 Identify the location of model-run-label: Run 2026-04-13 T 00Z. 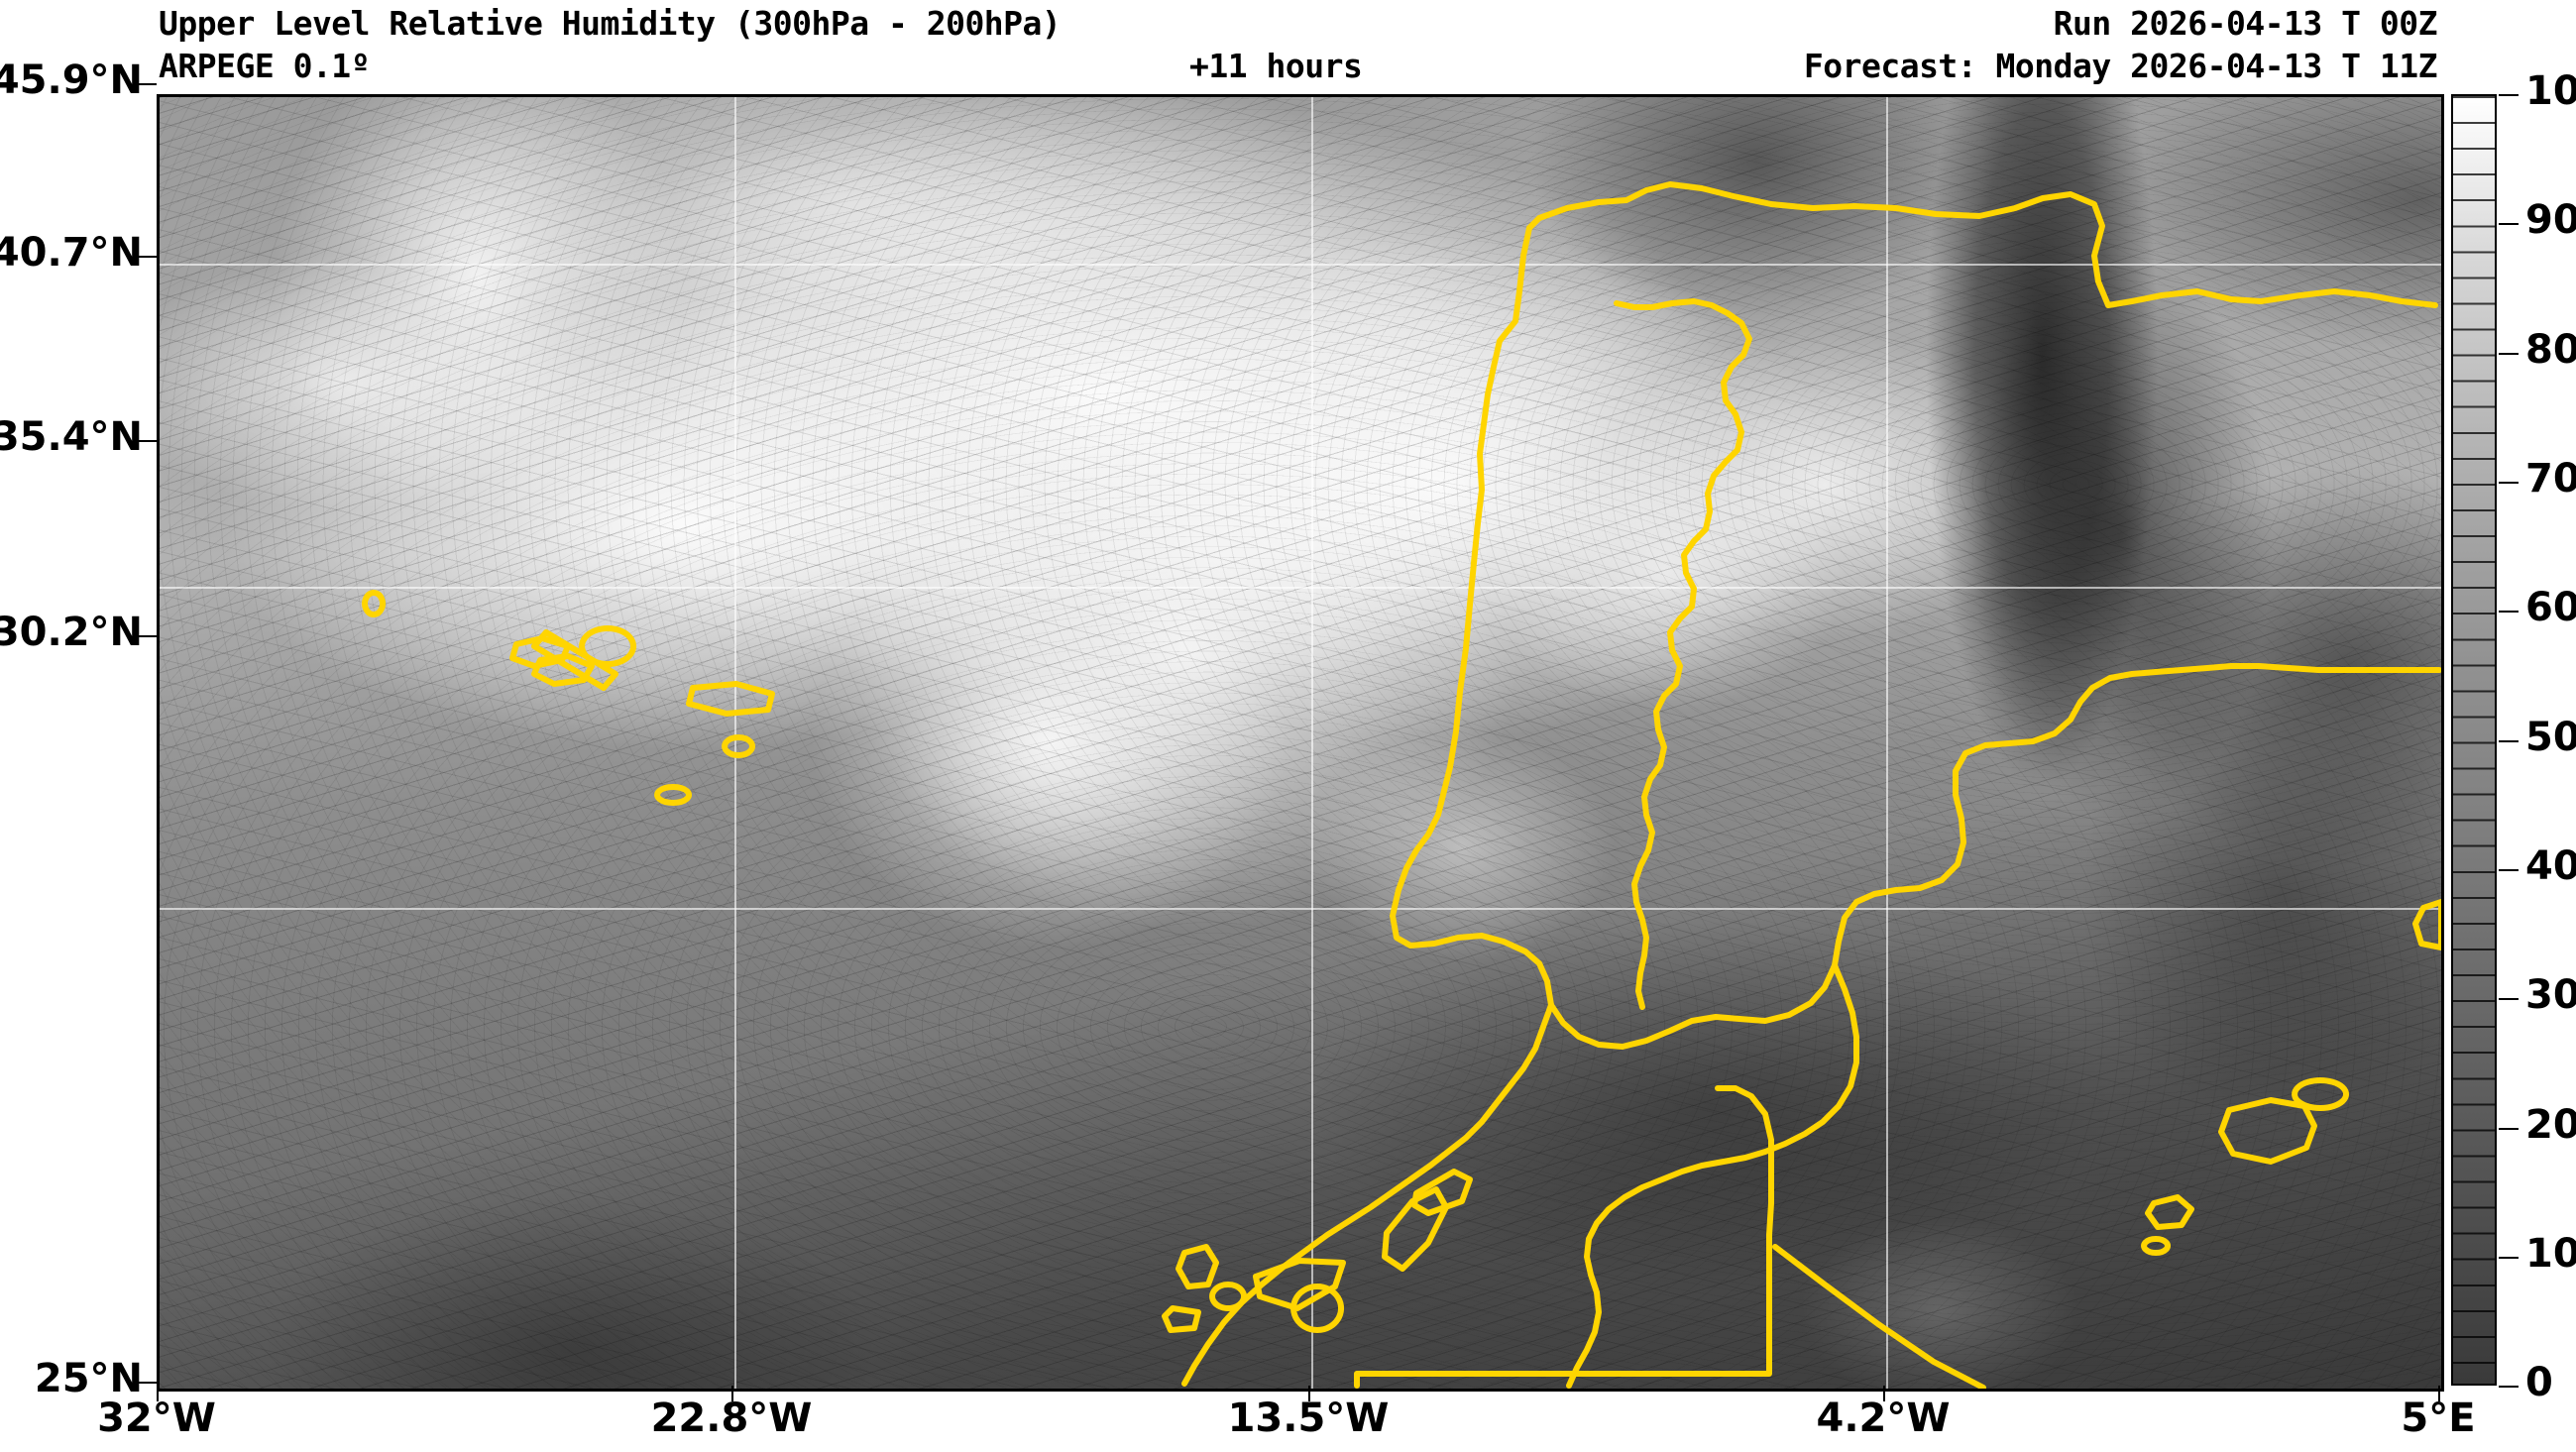
(2245, 23).